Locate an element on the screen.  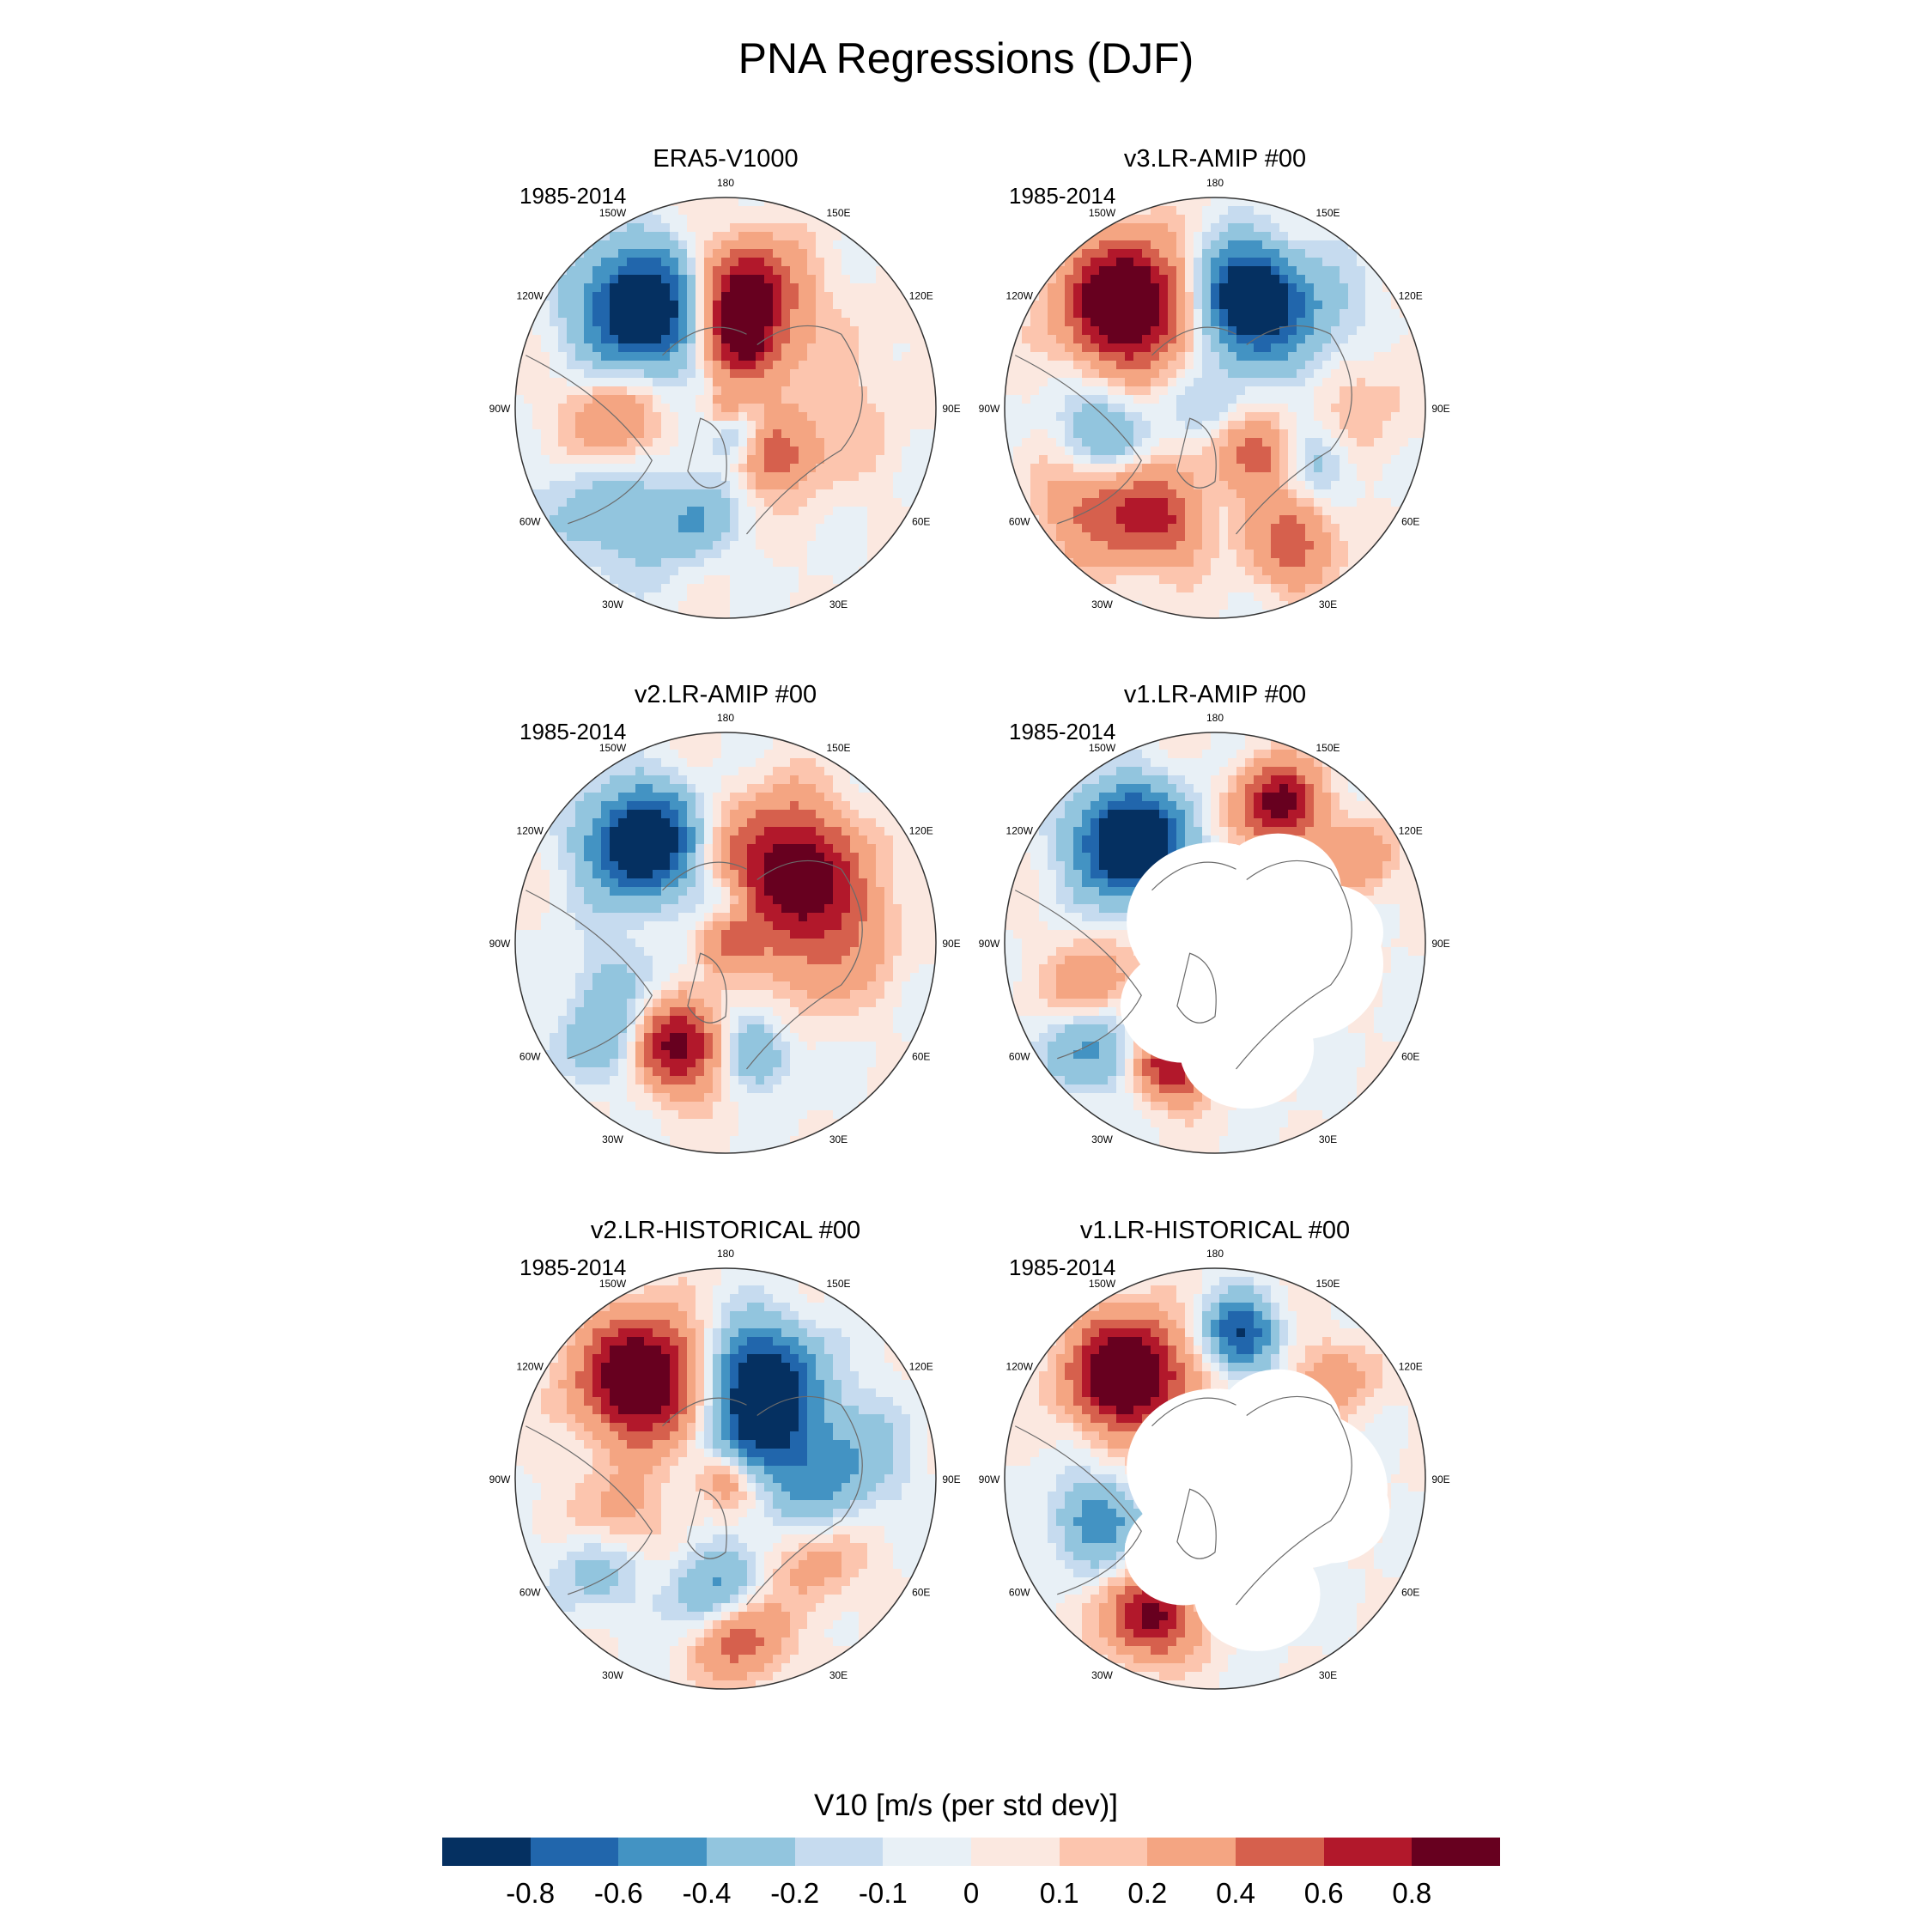
figure-title: PNA Regressions (DJF) is located at coordinates (966, 58).